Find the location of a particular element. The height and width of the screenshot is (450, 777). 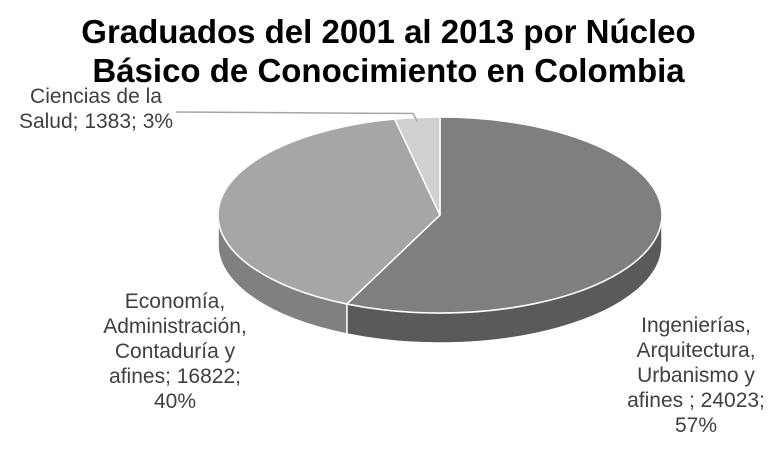

leader-line-salud is located at coordinates (296, 116).